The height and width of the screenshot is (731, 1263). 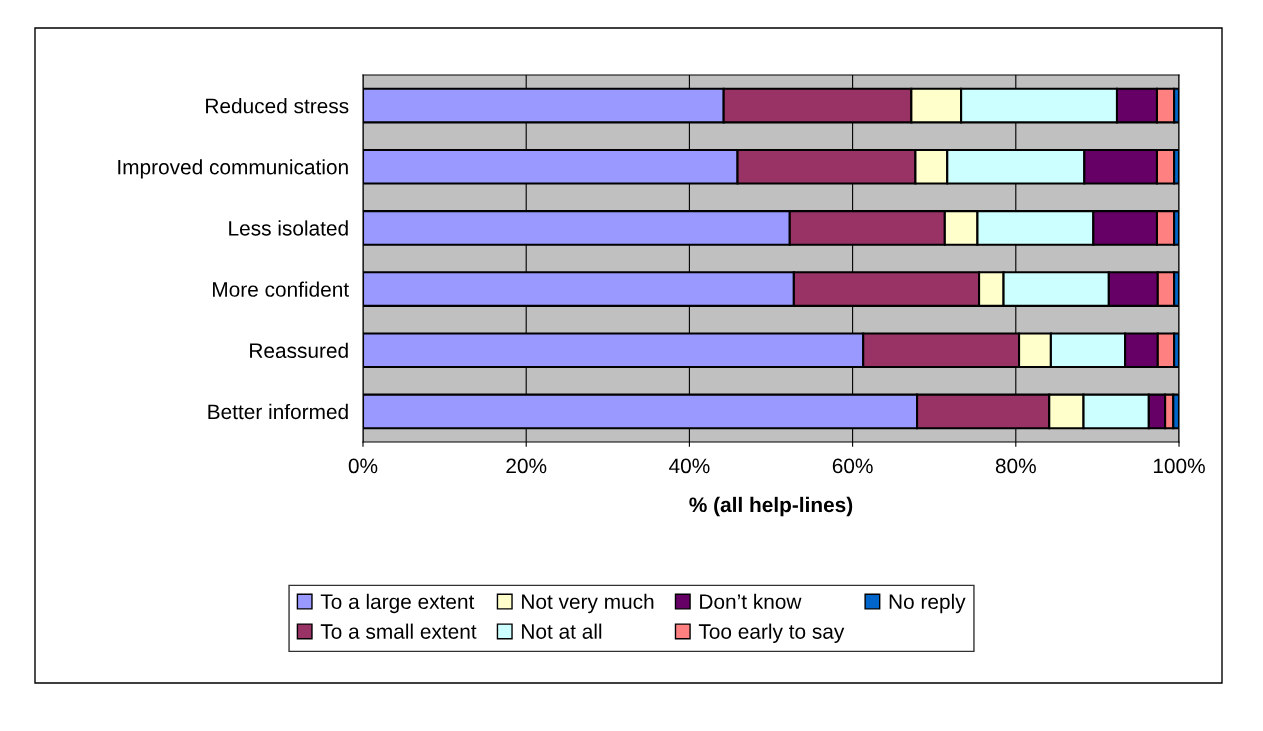 I want to click on legend-label: To a large extent, so click(x=397, y=603).